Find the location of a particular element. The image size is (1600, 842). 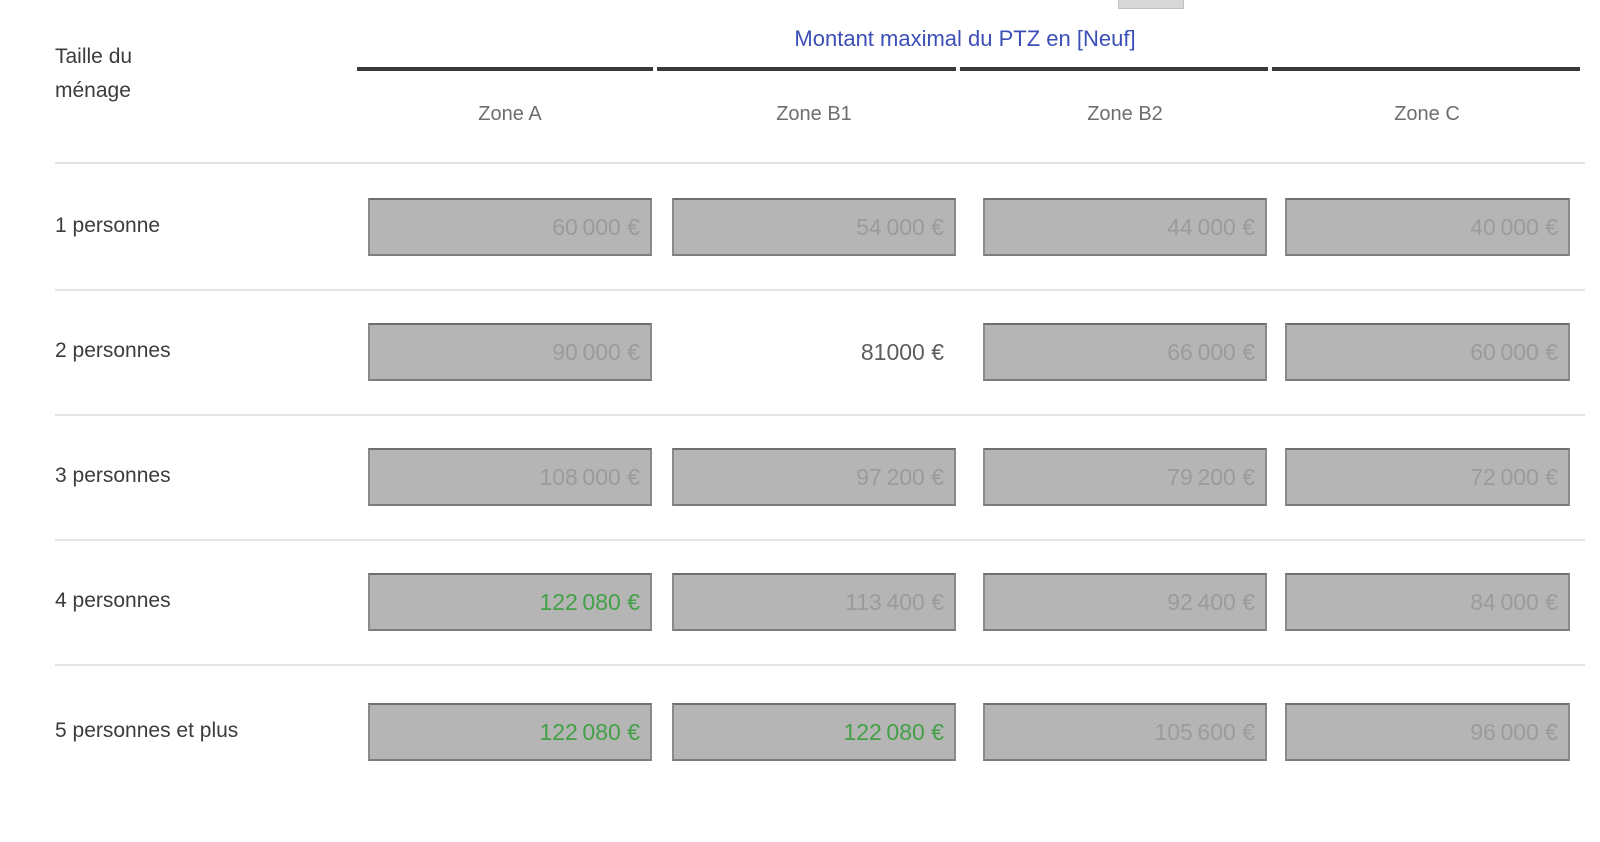

row-header-household-size: Taille du ménage is located at coordinates (125, 74).